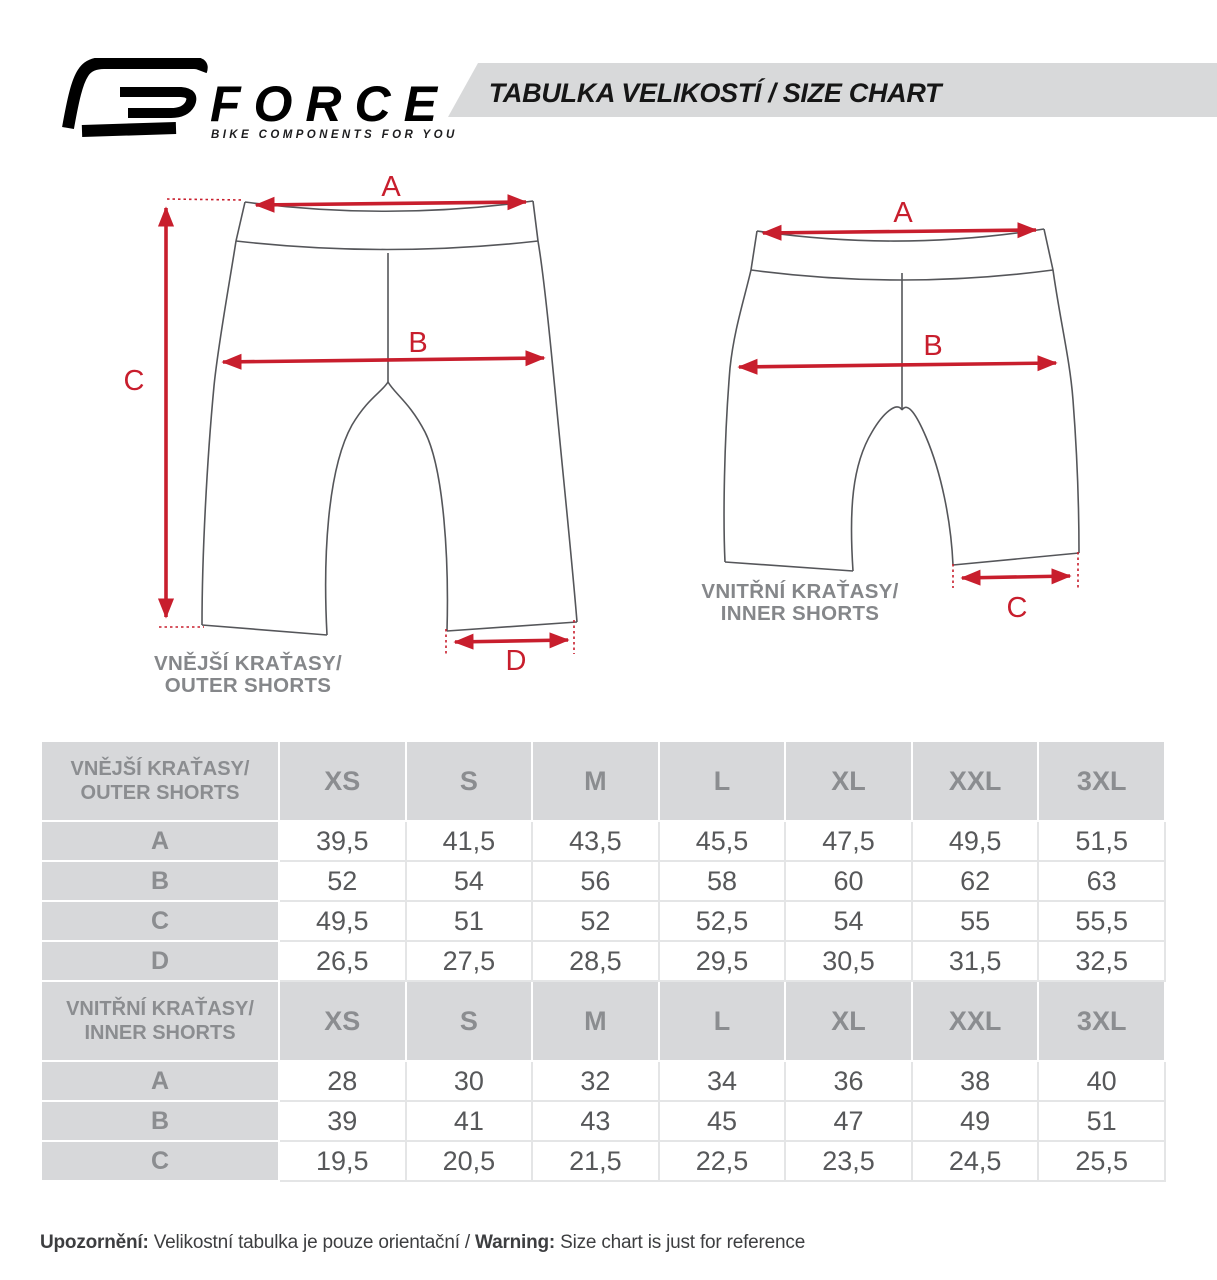  I want to click on inner-left-inseam, so click(876, 489).